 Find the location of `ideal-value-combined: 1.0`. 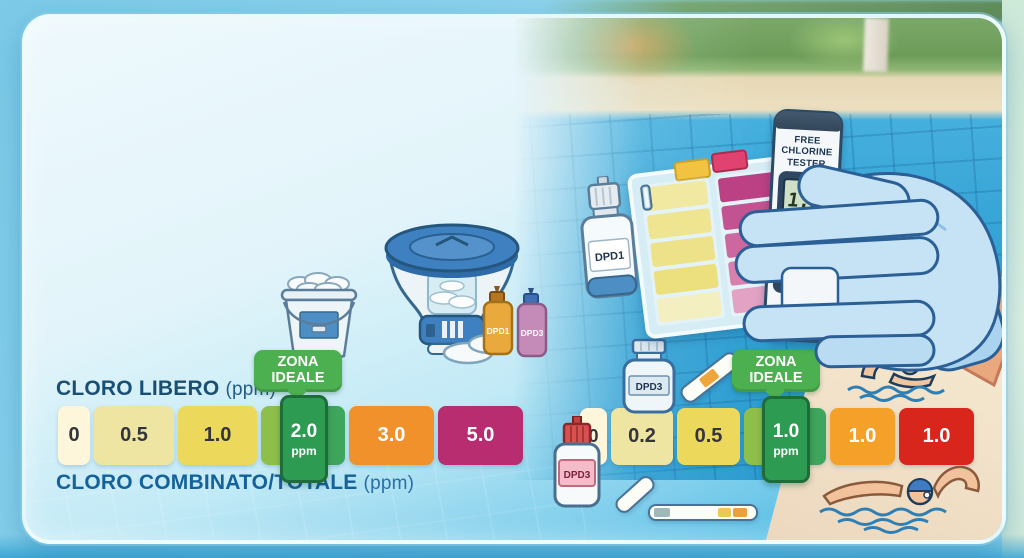

ideal-value-combined: 1.0 is located at coordinates (786, 431).